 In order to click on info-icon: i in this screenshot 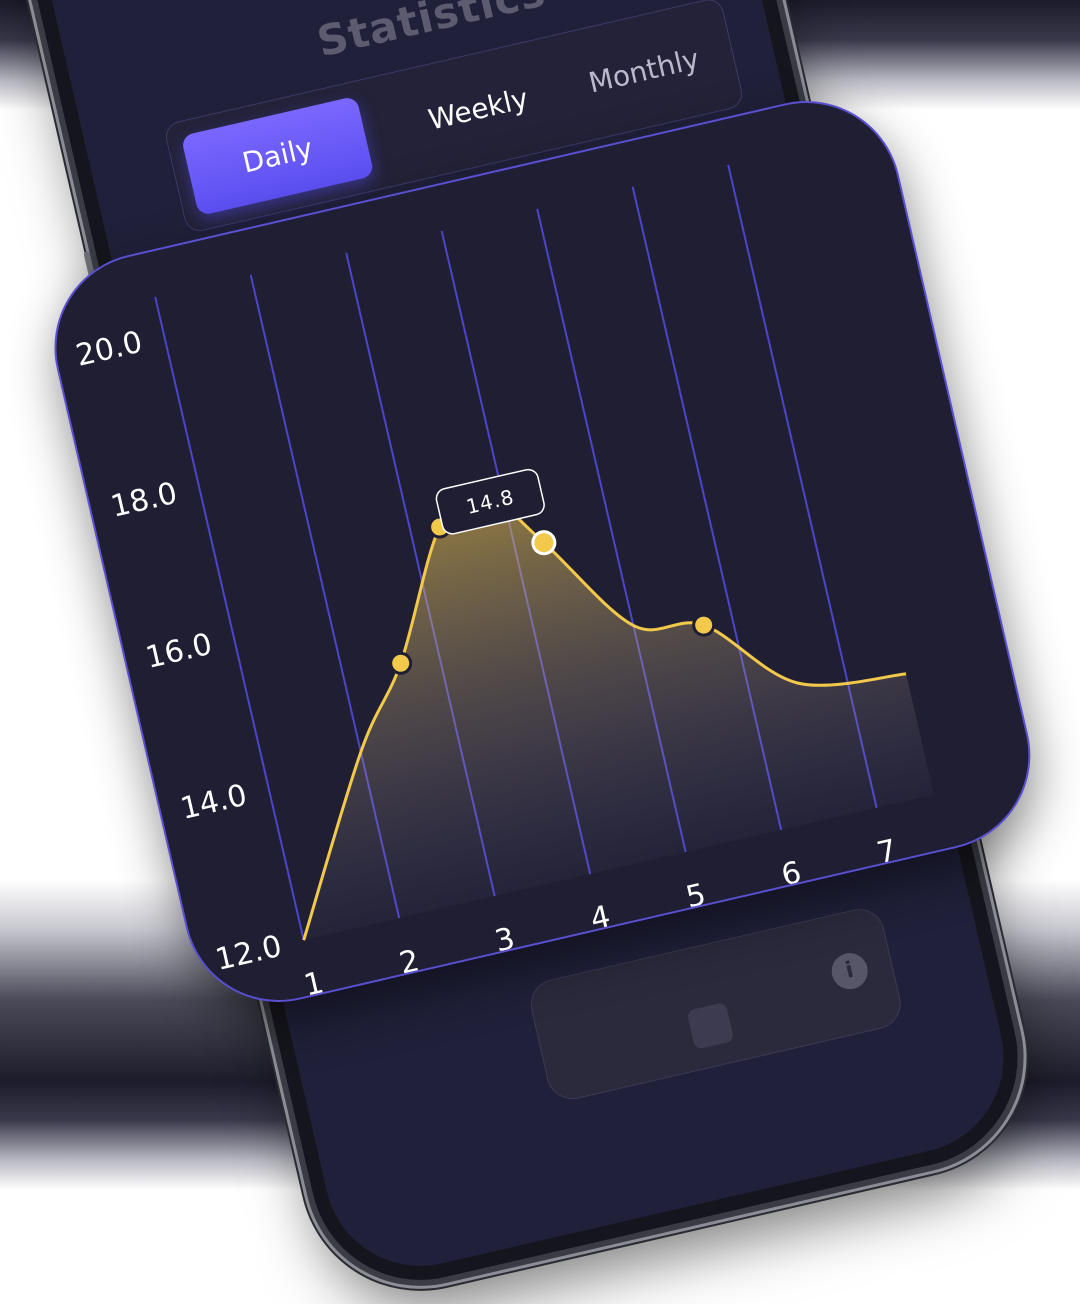, I will do `click(850, 971)`.